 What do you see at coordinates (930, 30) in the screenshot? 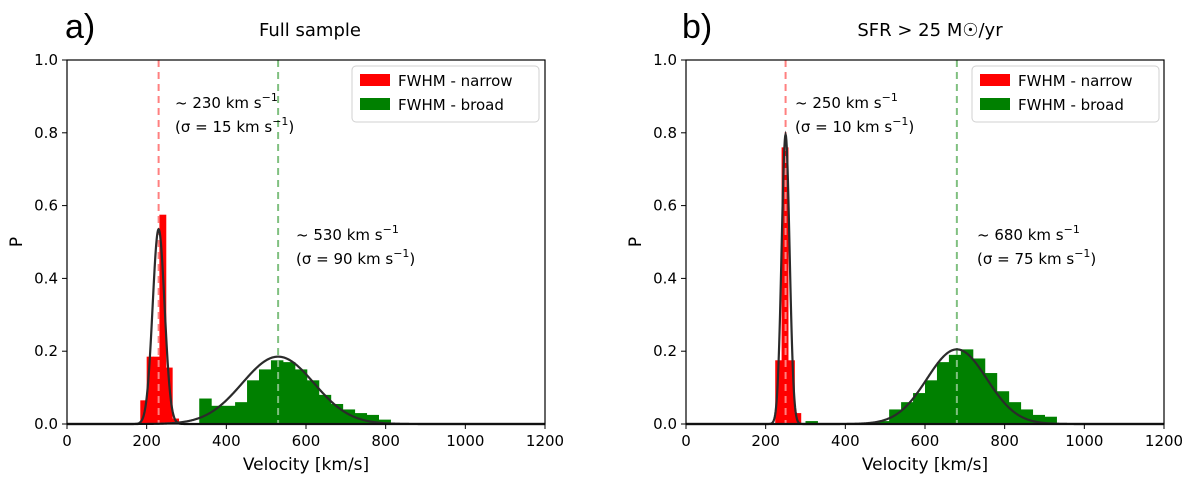
I see `chart-title: SFR > 25 M☉/yr` at bounding box center [930, 30].